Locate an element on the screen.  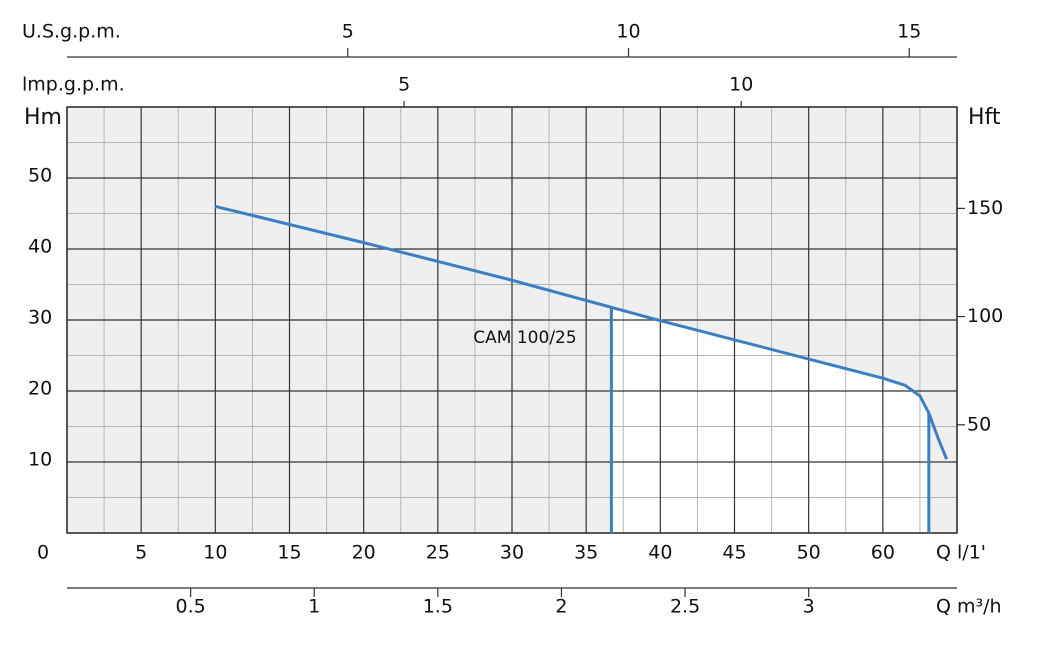
x-tick-label: 40 is located at coordinates (660, 553).